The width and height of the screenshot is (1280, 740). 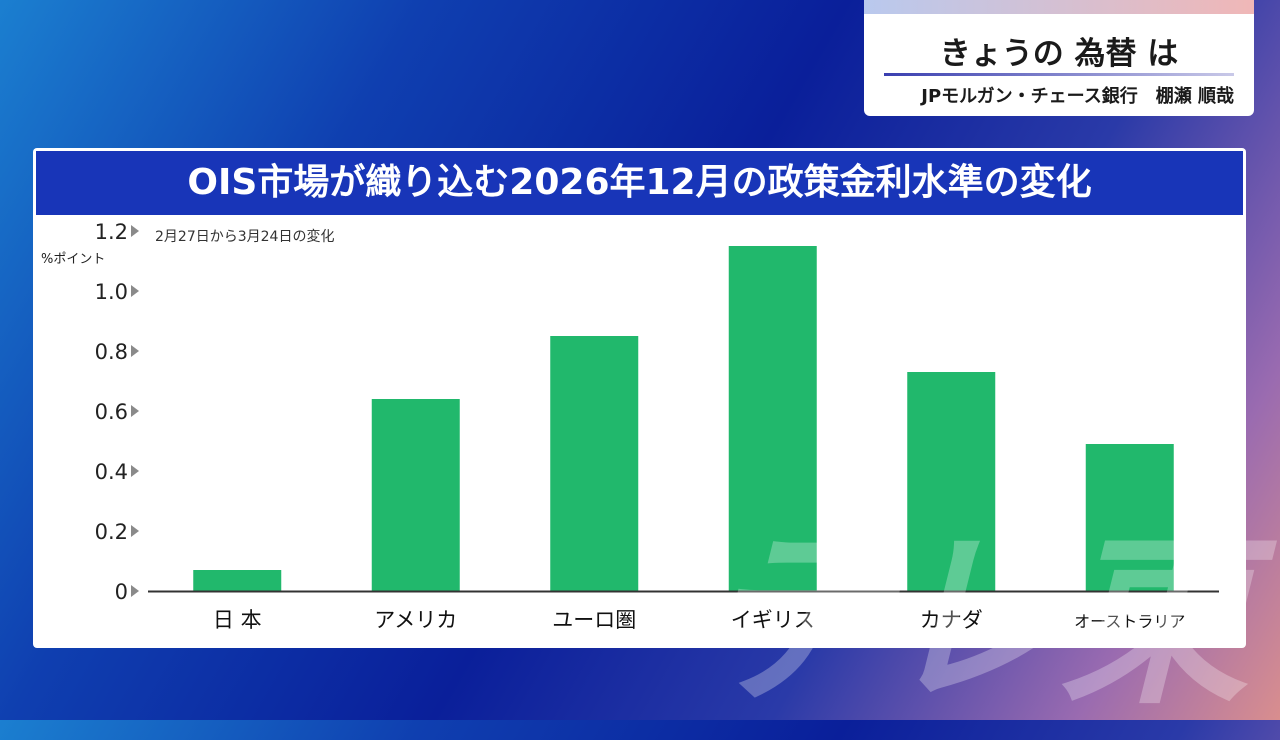 What do you see at coordinates (111, 292) in the screenshot?
I see `y-tick-label: 1.0` at bounding box center [111, 292].